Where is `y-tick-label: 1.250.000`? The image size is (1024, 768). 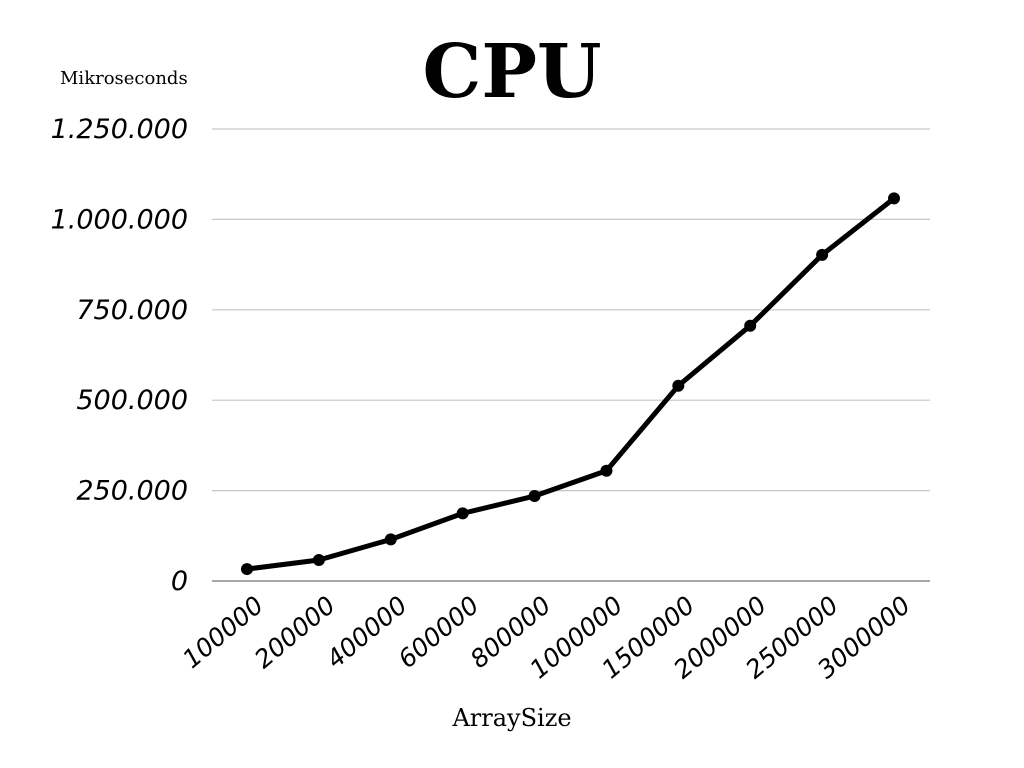 y-tick-label: 1.250.000 is located at coordinates (119, 129).